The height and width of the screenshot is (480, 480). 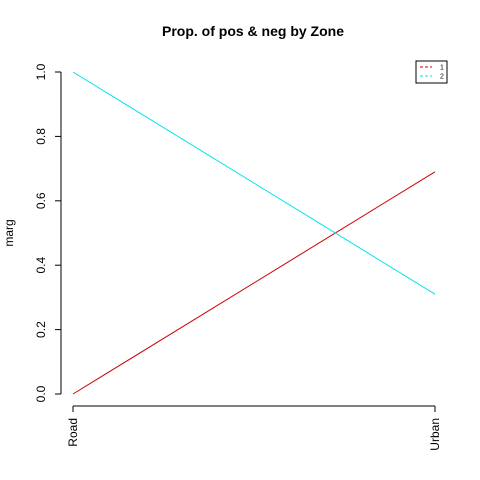 What do you see at coordinates (442, 76) in the screenshot?
I see `legend-label-2: 2` at bounding box center [442, 76].